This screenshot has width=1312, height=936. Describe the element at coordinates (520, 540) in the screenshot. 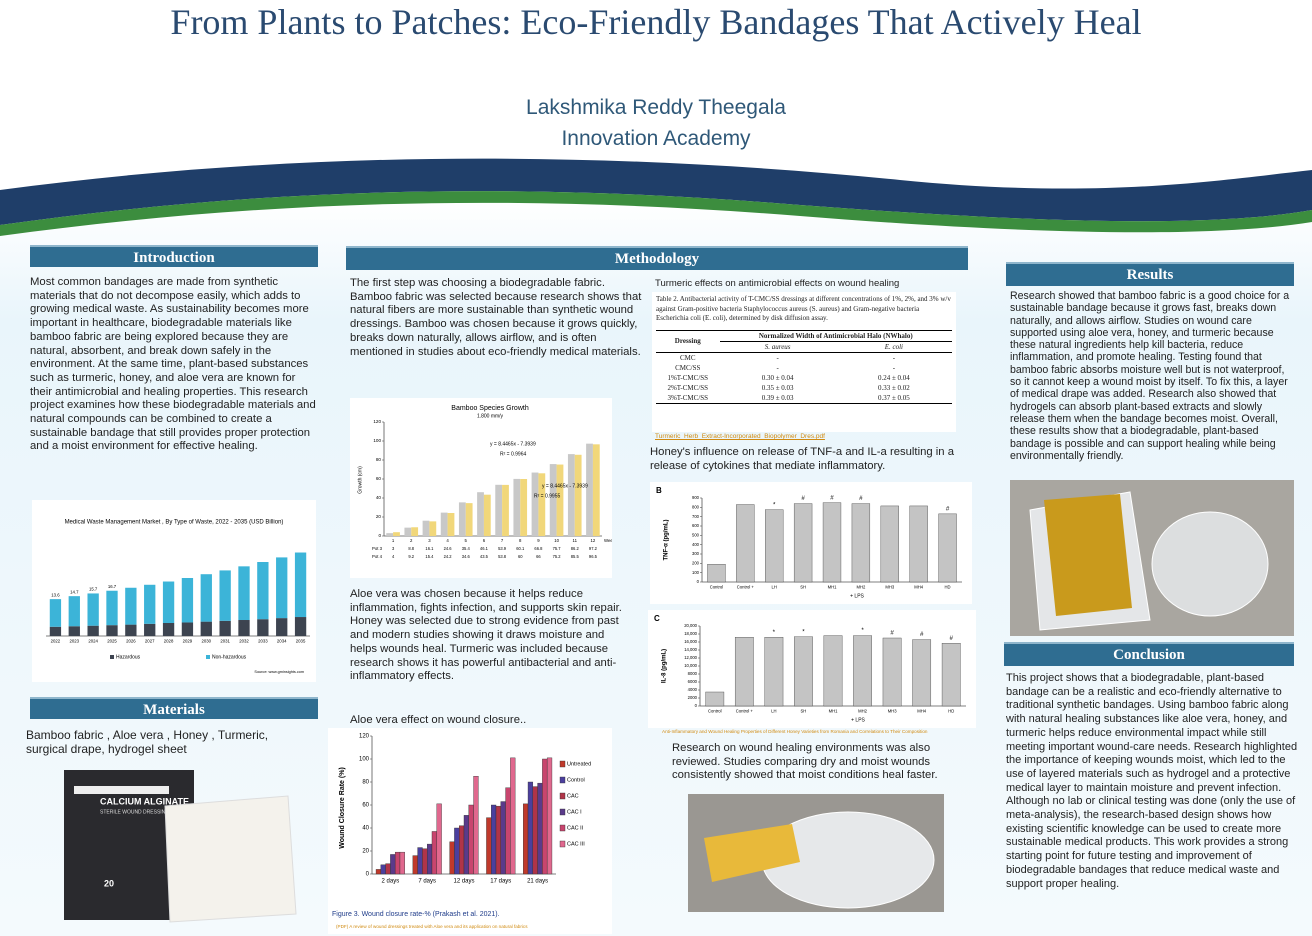

I see `x-tick-label: 8` at that location.